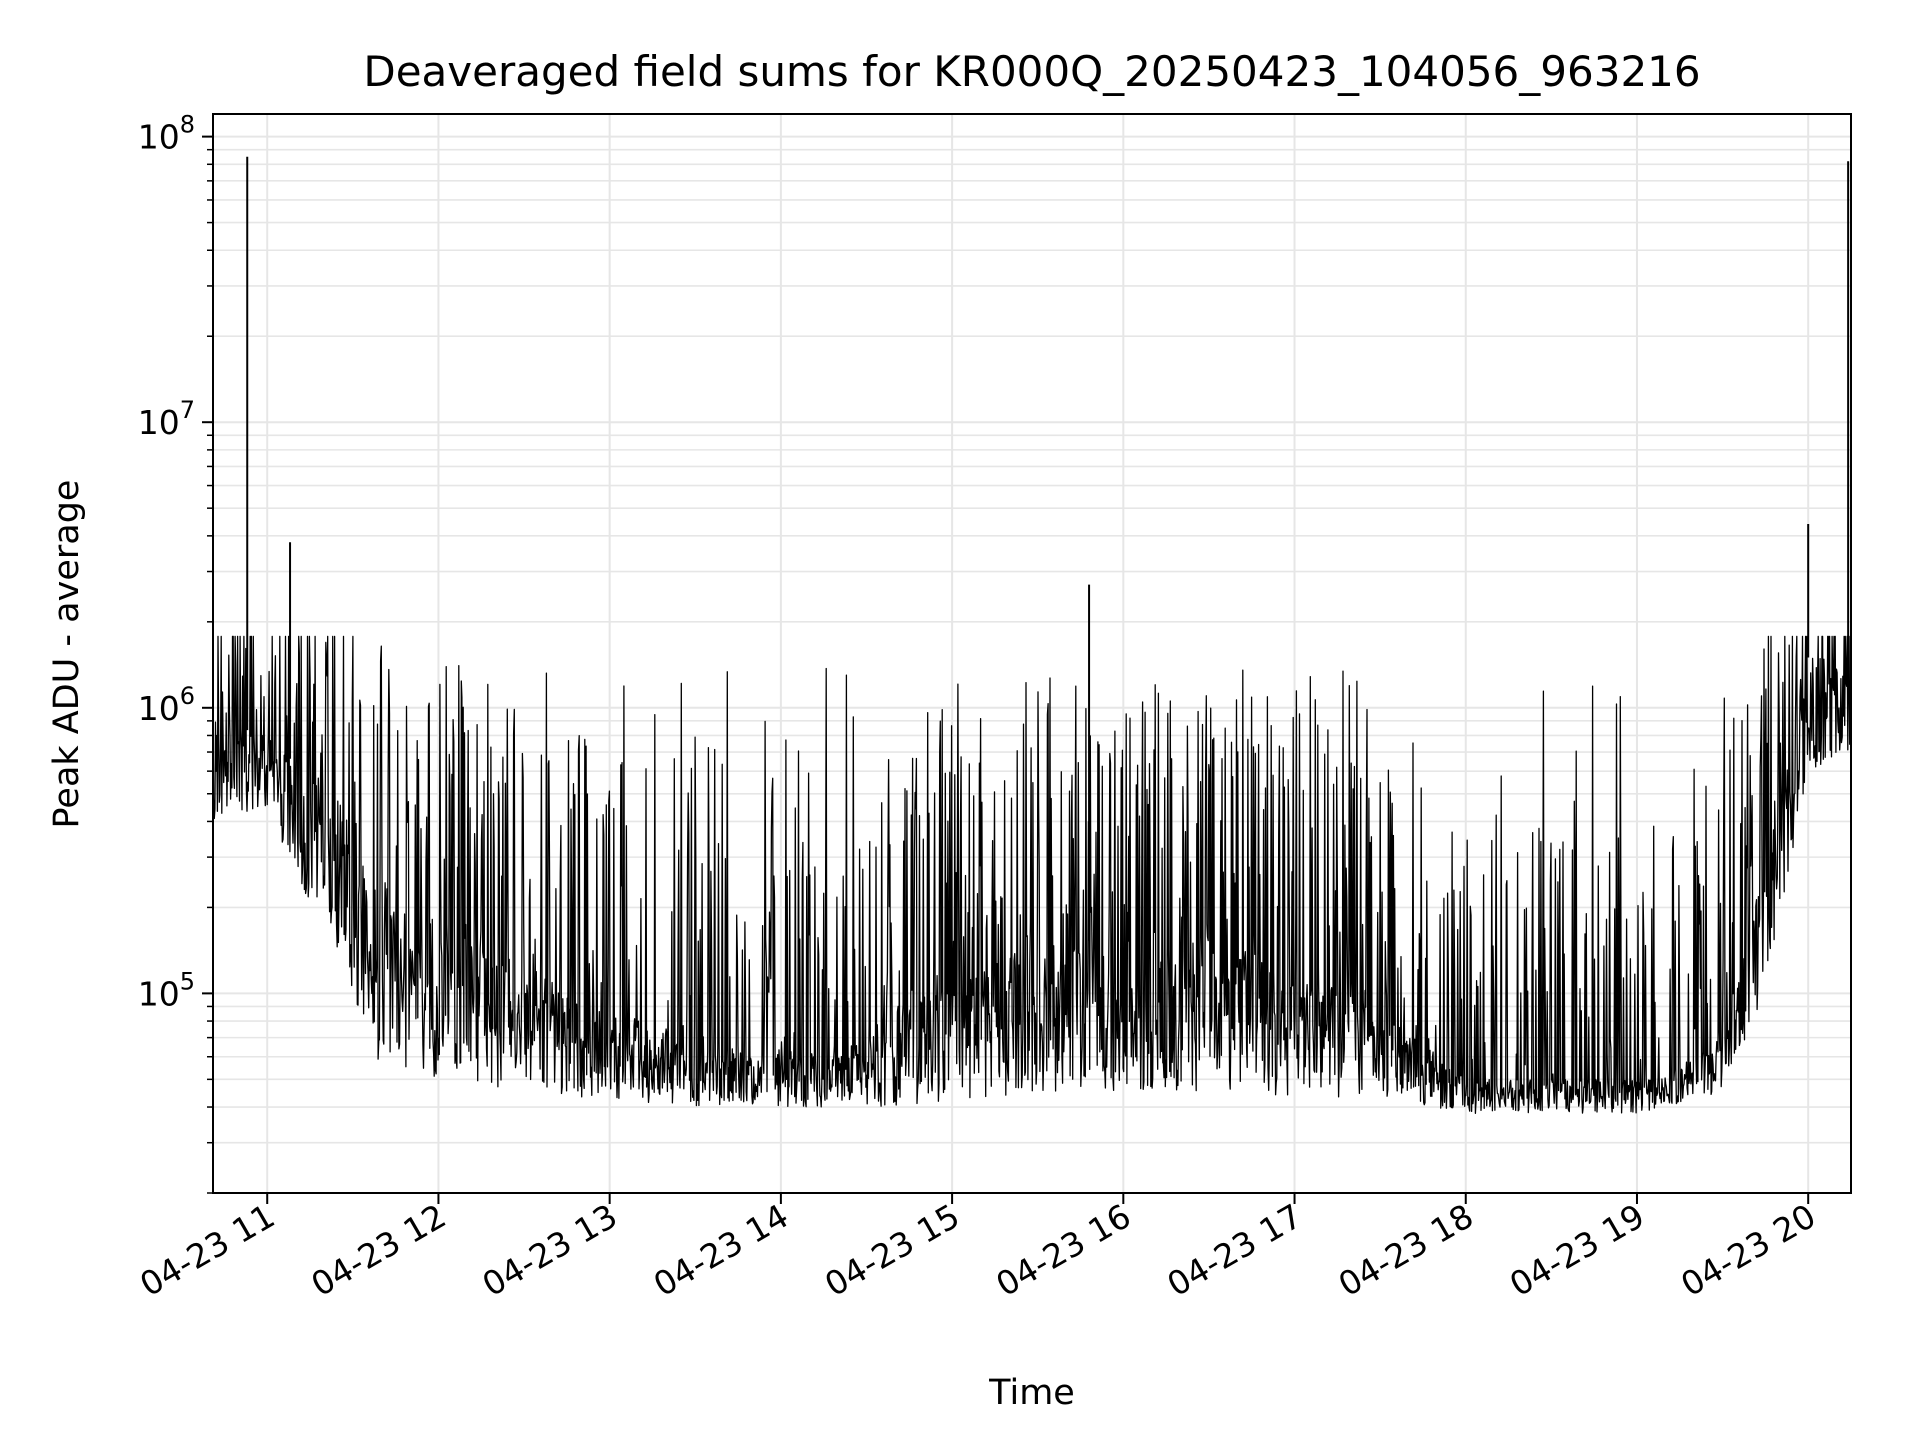 The height and width of the screenshot is (1440, 1920). I want to click on x-tick-label: 04-23 11, so click(207, 1250).